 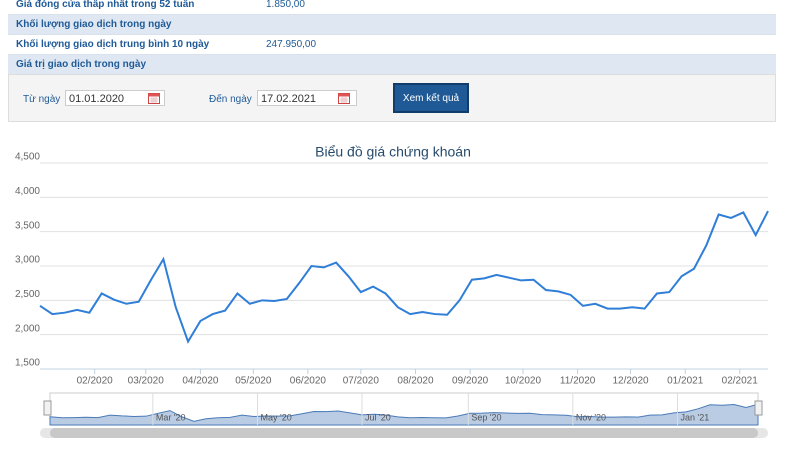 What do you see at coordinates (630, 381) in the screenshot?
I see `x-tick-label: 12/2020` at bounding box center [630, 381].